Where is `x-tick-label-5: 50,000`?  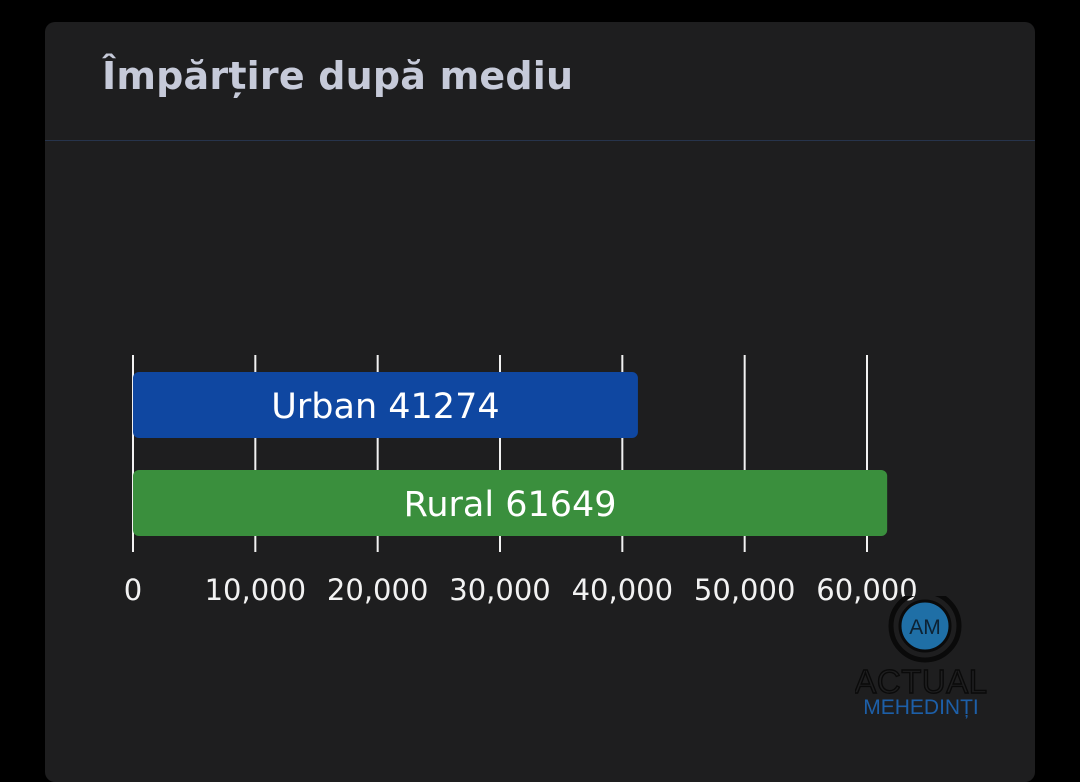 x-tick-label-5: 50,000 is located at coordinates (744, 590).